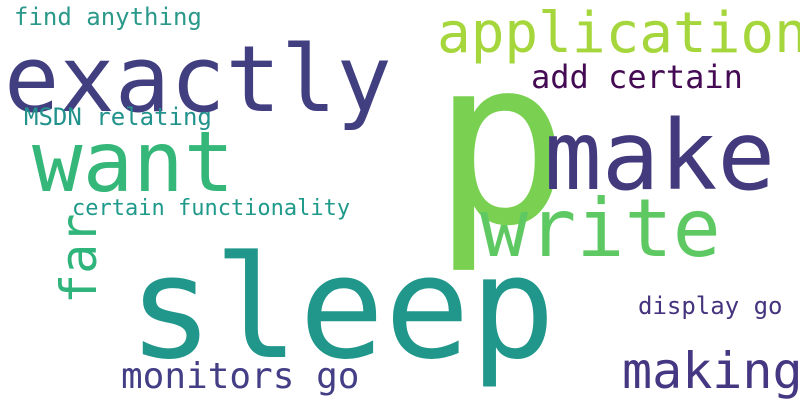 Image resolution: width=800 pixels, height=400 pixels. Describe the element at coordinates (108, 17) in the screenshot. I see `word-find-anything: find anything` at that location.